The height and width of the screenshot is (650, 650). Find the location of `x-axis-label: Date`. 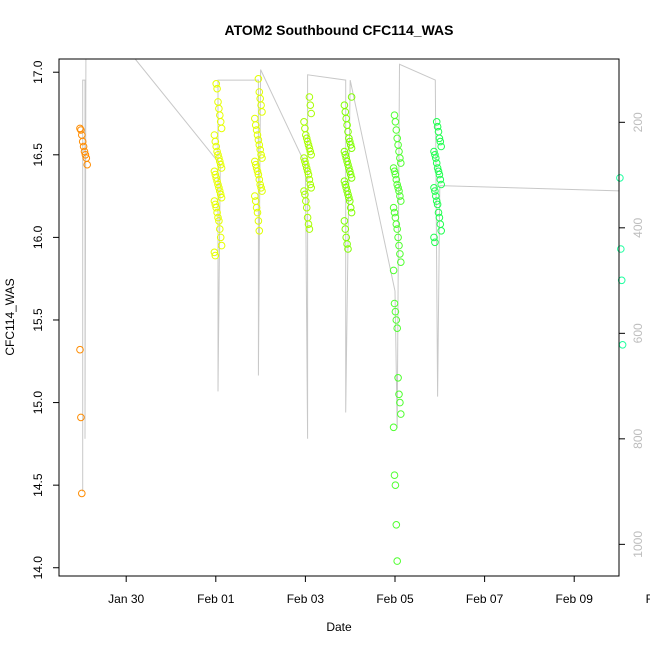

x-axis-label: Date is located at coordinates (339, 627).